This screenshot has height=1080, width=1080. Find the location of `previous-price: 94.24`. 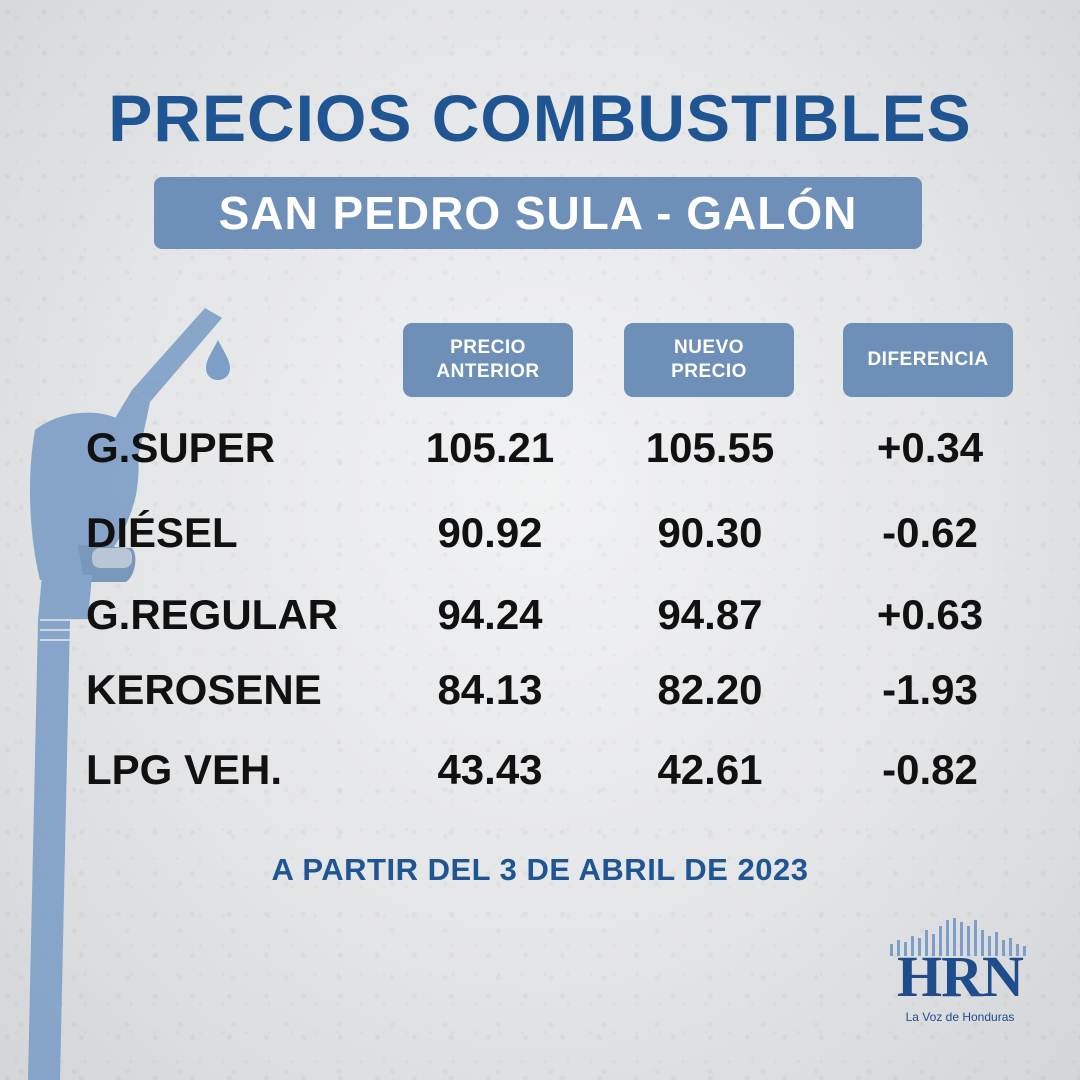

previous-price: 94.24 is located at coordinates (490, 614).